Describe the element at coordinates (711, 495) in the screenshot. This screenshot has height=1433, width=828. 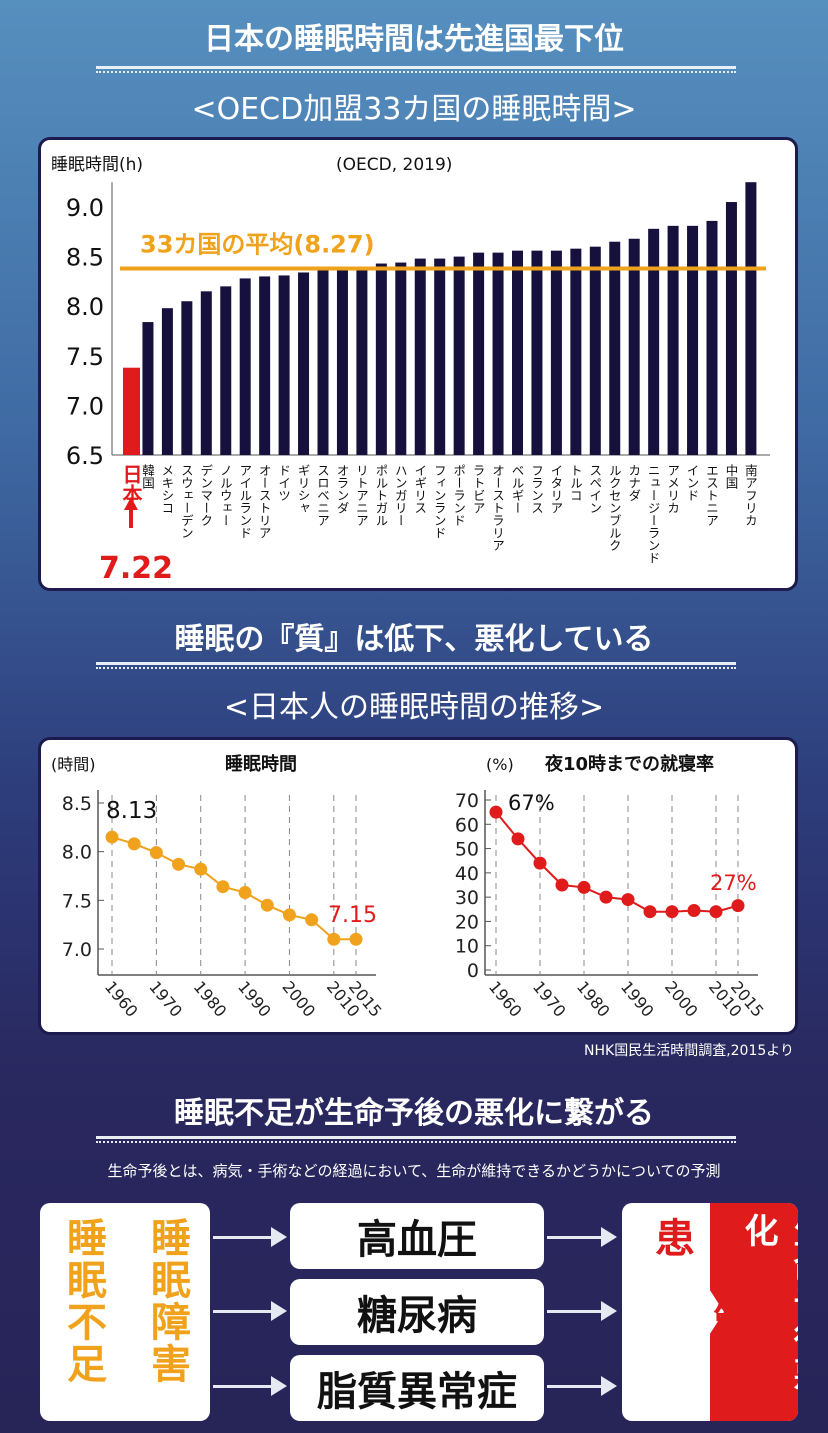
I see `x-tick-label: エストニア` at that location.